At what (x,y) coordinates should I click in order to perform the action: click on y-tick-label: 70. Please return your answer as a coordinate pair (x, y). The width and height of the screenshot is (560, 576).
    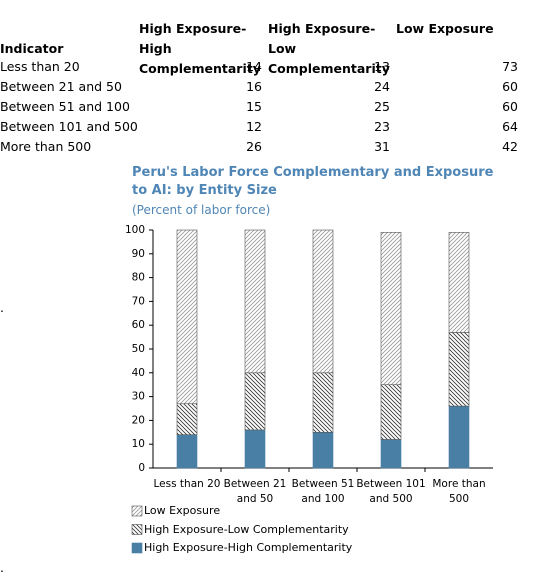
    Looking at the image, I should click on (138, 301).